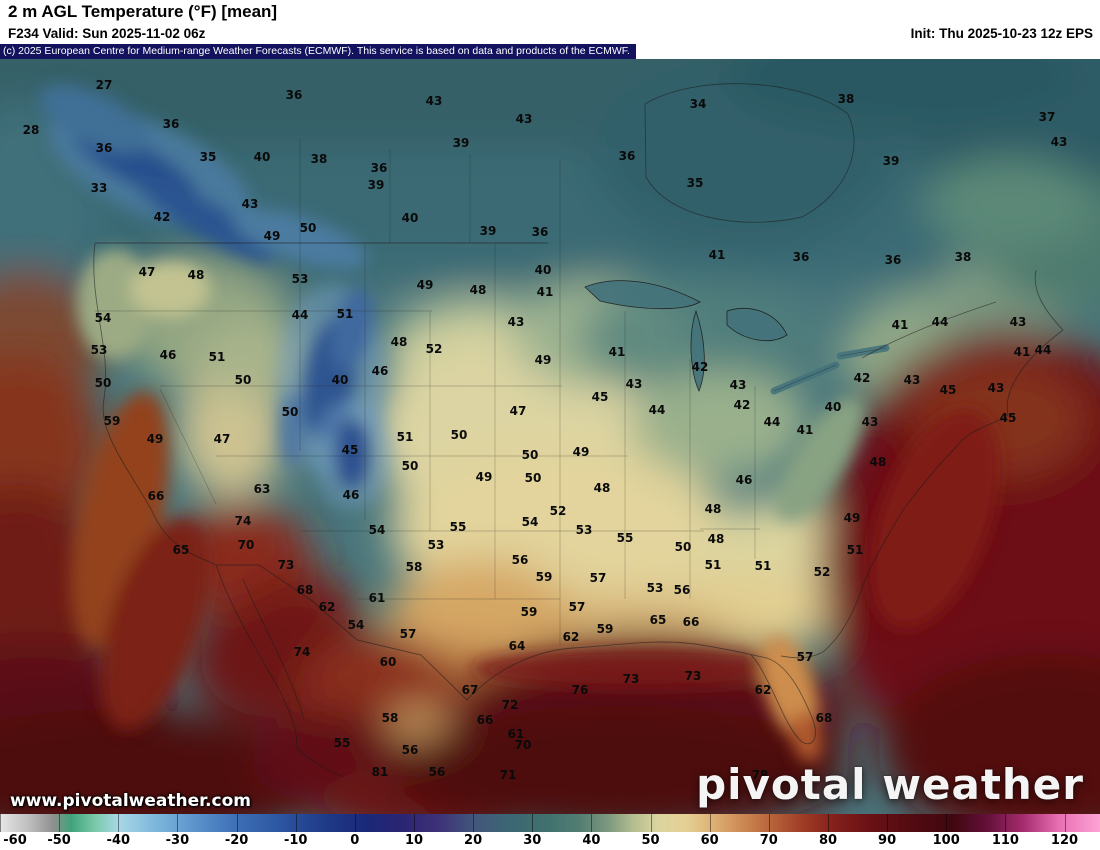  I want to click on colorbar-tick-label: -40, so click(118, 840).